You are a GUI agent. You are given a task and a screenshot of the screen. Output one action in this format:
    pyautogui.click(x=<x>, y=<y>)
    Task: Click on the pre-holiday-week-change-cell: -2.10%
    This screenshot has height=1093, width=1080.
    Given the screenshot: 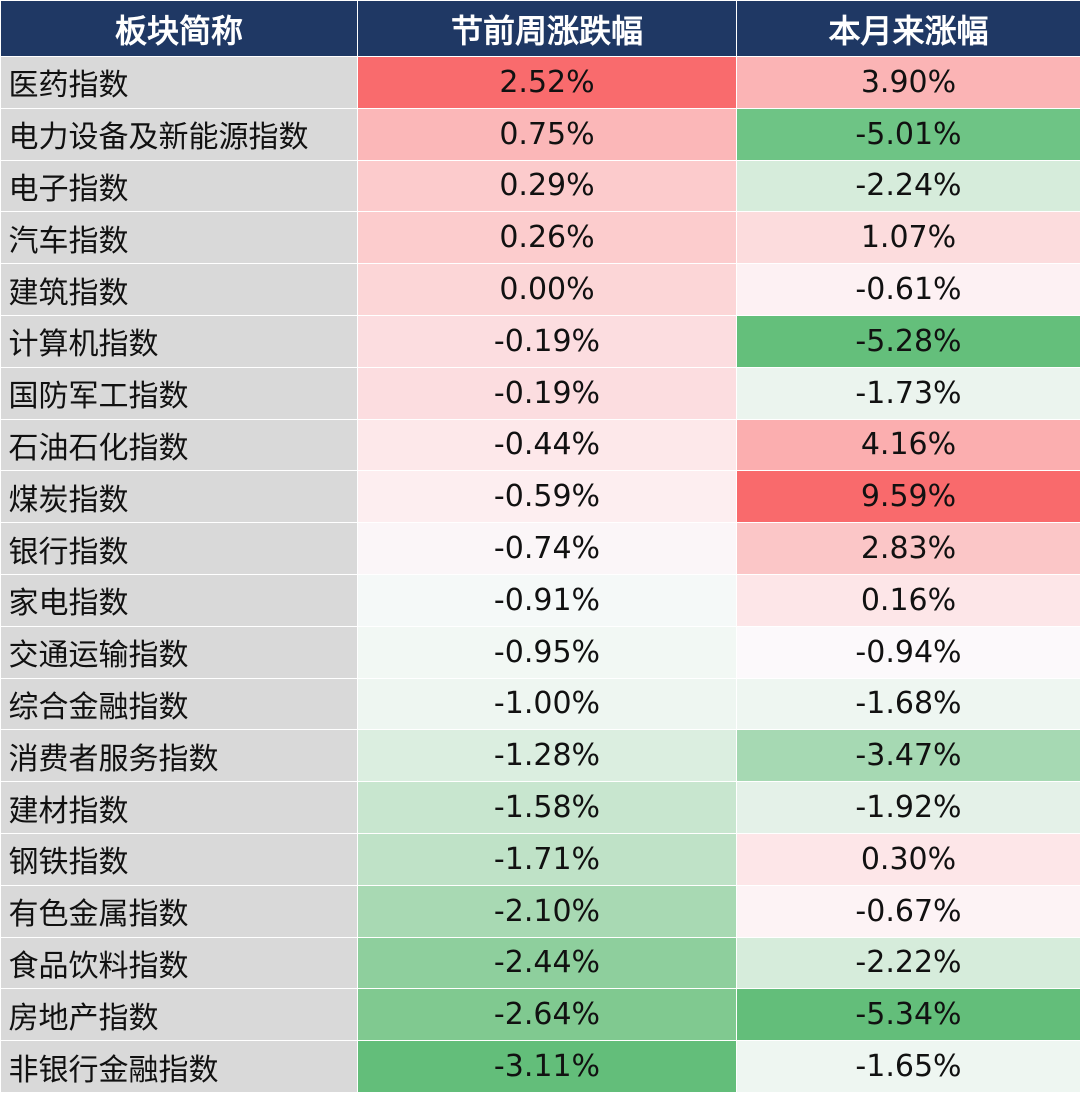 What is the action you would take?
    pyautogui.click(x=547, y=911)
    